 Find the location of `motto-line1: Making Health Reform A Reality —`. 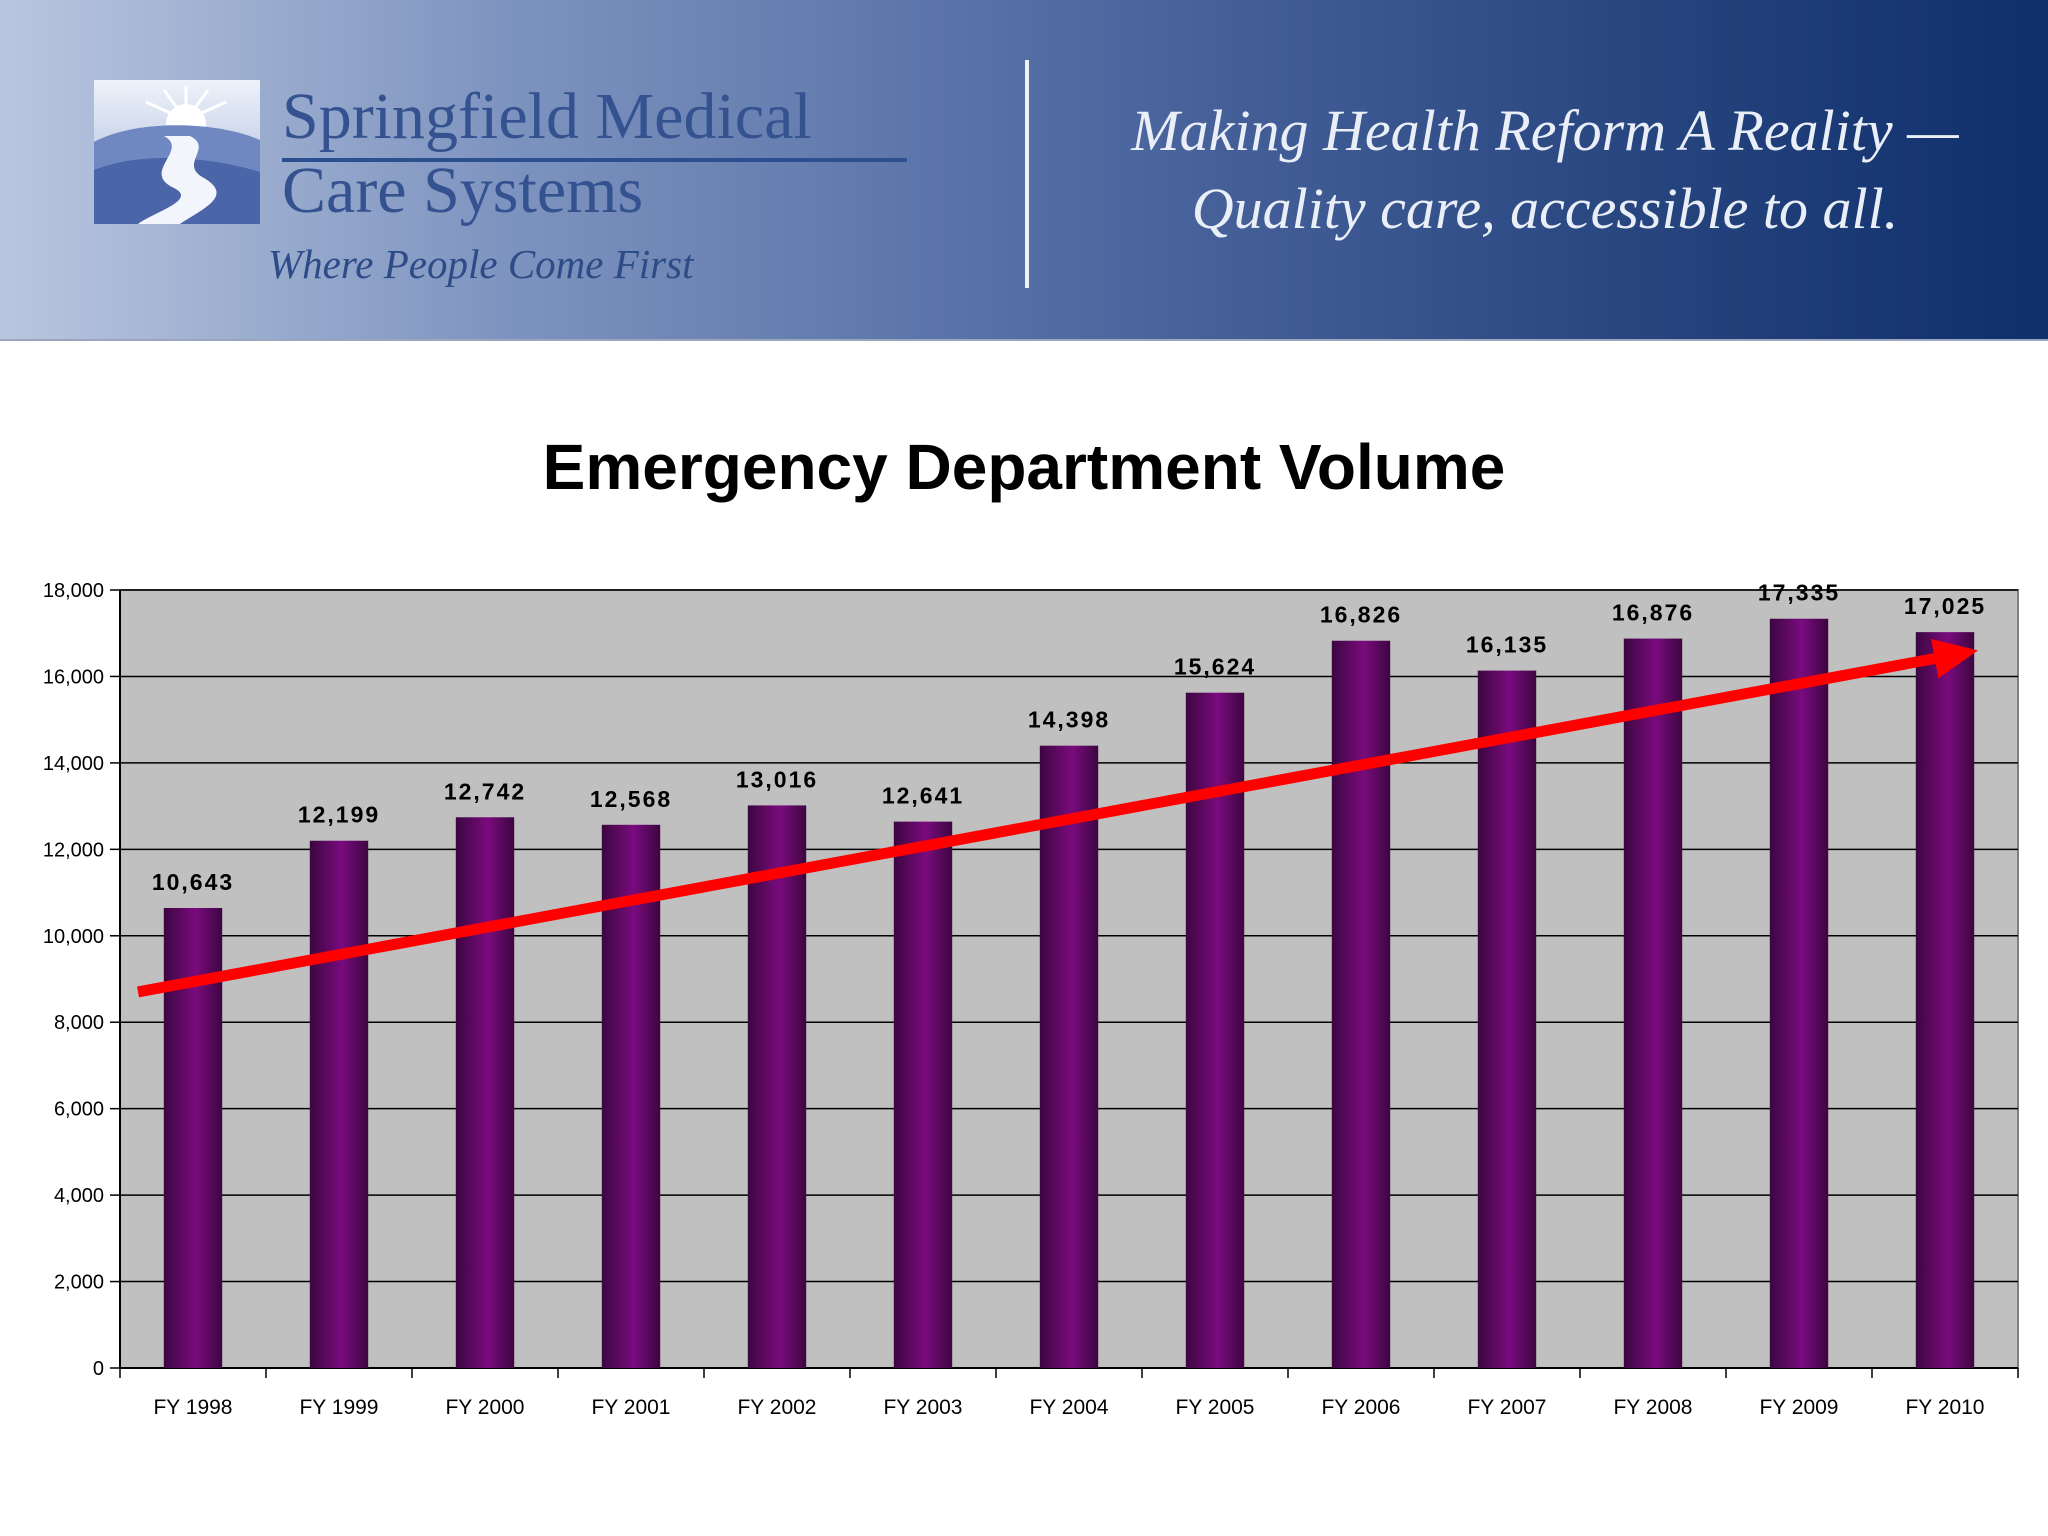

motto-line1: Making Health Reform A Reality — is located at coordinates (1545, 130).